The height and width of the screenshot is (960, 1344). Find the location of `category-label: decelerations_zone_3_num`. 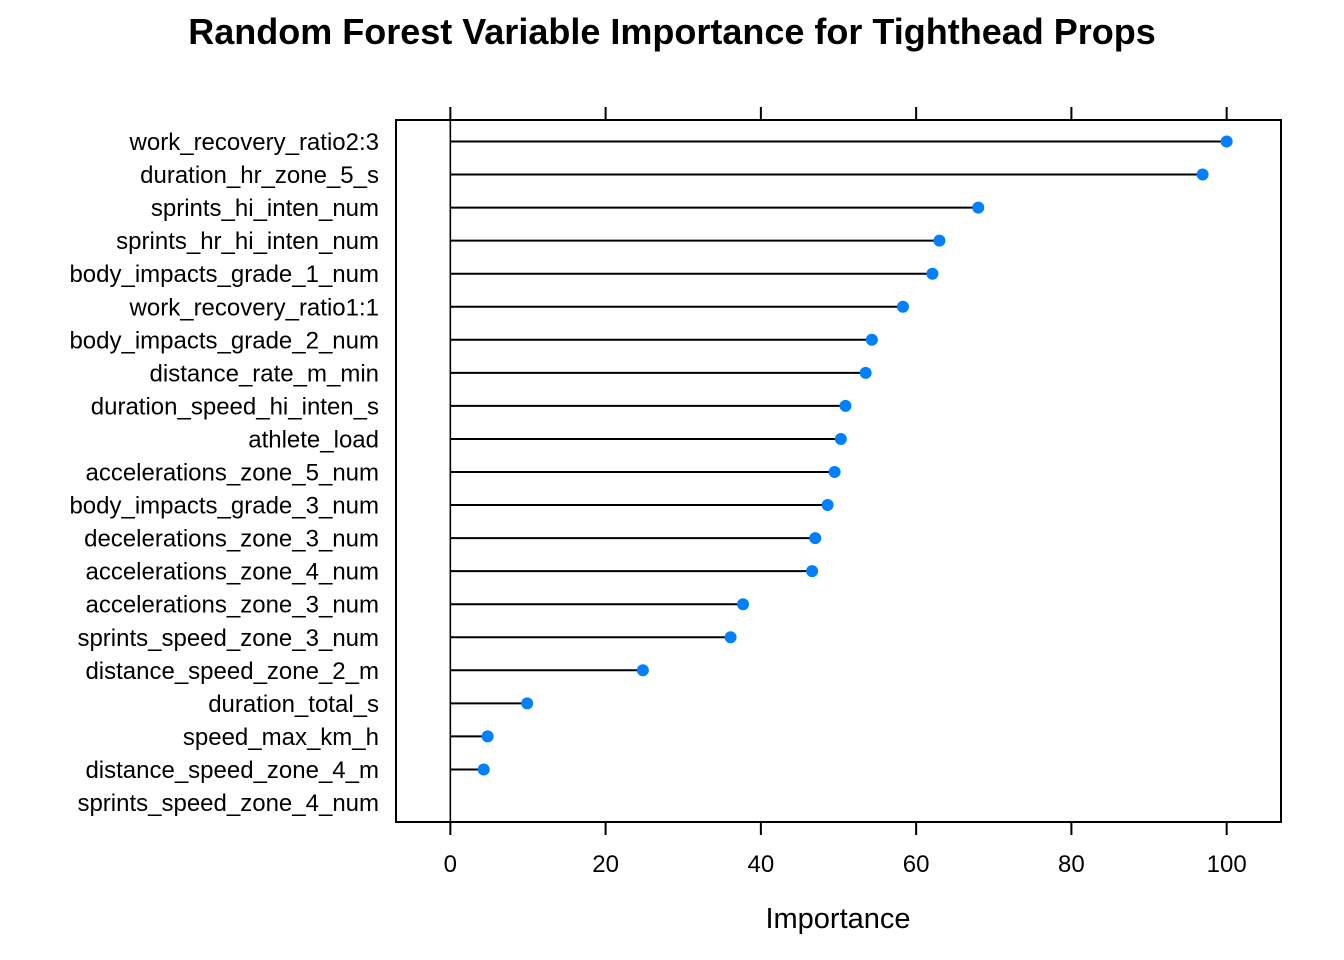

category-label: decelerations_zone_3_num is located at coordinates (231, 539).